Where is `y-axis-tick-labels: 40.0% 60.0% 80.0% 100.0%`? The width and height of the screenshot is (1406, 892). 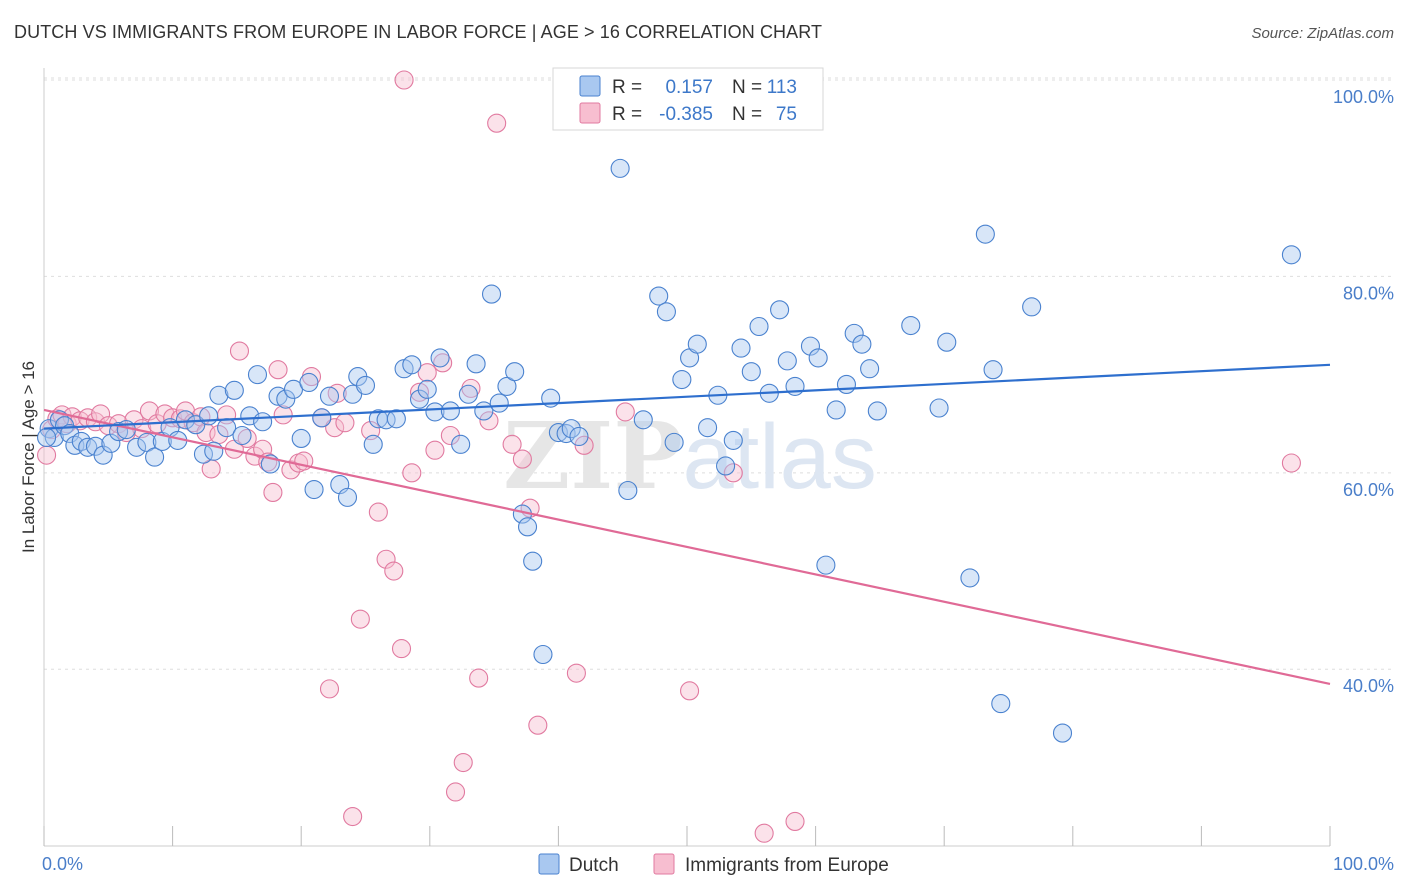 y-axis-tick-labels: 40.0% 60.0% 80.0% 100.0% is located at coordinates (1363, 391).